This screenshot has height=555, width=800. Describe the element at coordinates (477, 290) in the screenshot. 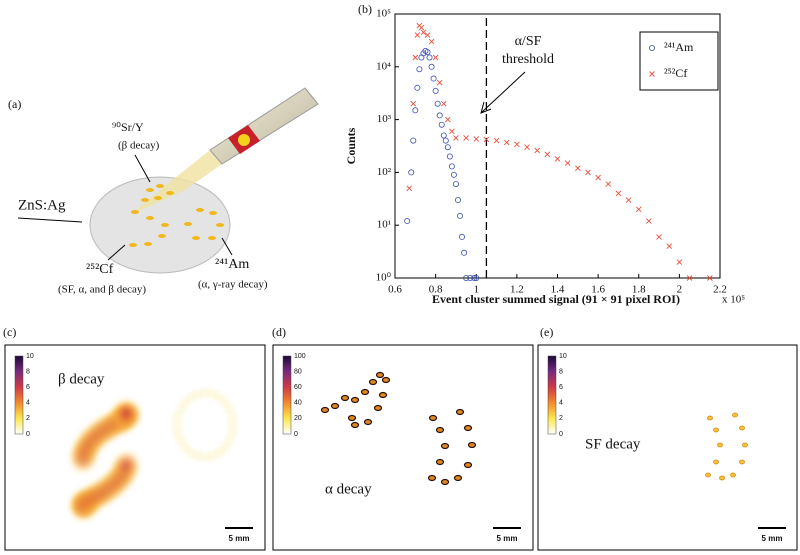

I see `x-tick-label: 1` at that location.